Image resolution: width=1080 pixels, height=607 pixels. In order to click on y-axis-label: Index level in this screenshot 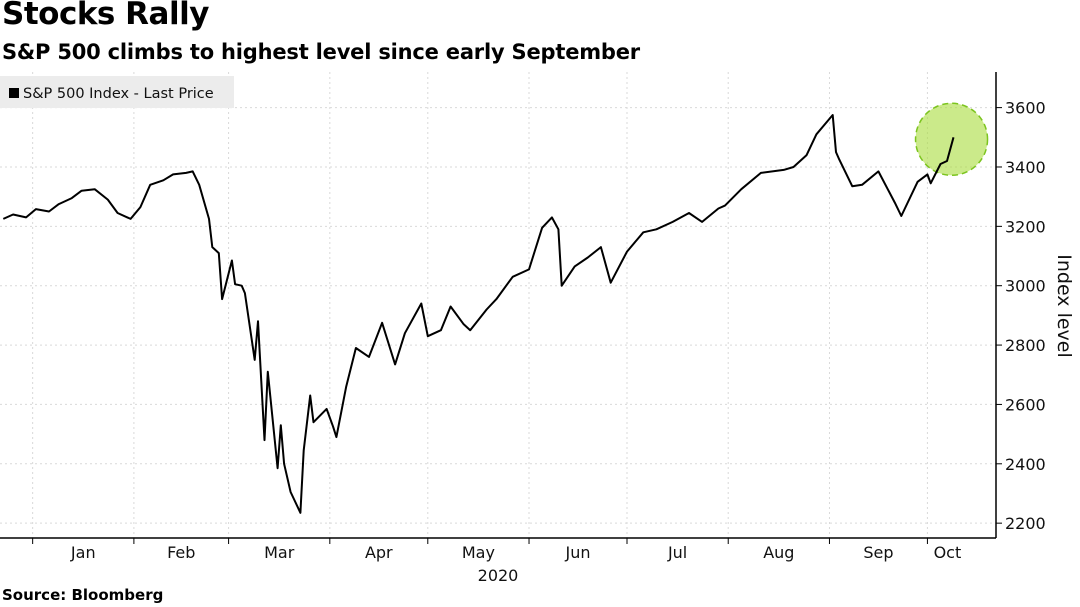, I will do `click(1064, 306)`.